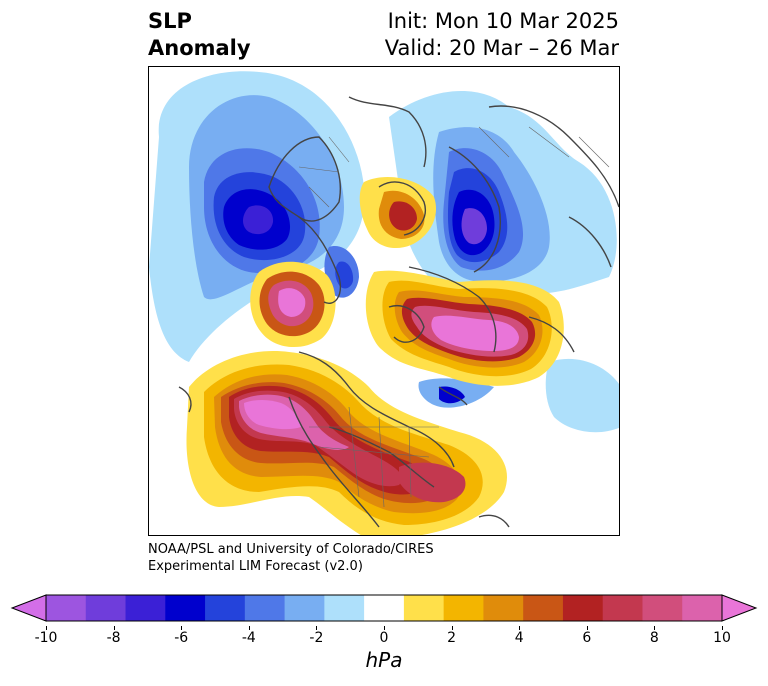 This screenshot has width=768, height=686. Describe the element at coordinates (504, 261) in the screenshot. I see `low-anomaly-arctic` at that location.